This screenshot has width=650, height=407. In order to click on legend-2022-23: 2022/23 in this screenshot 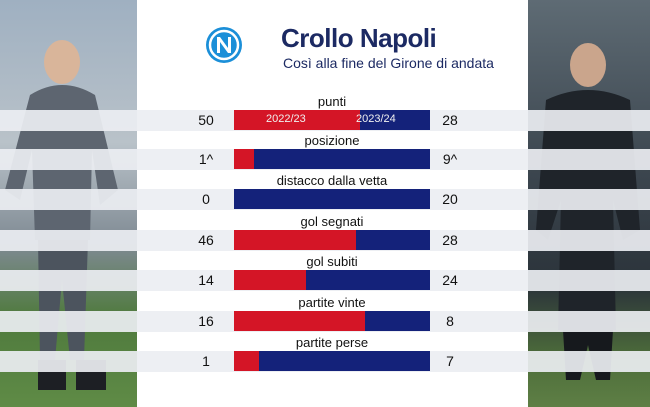, I will do `click(286, 119)`.